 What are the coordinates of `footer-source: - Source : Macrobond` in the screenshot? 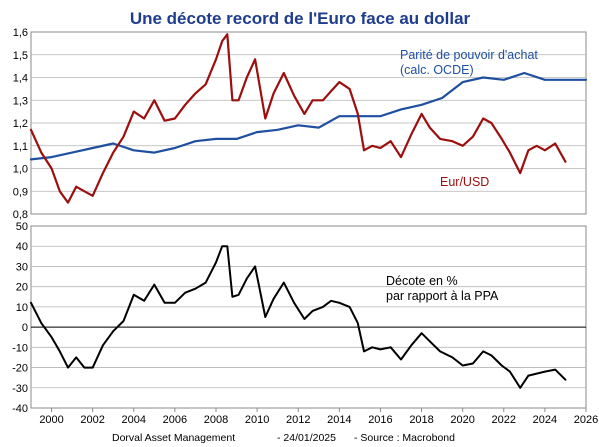 It's located at (404, 438).